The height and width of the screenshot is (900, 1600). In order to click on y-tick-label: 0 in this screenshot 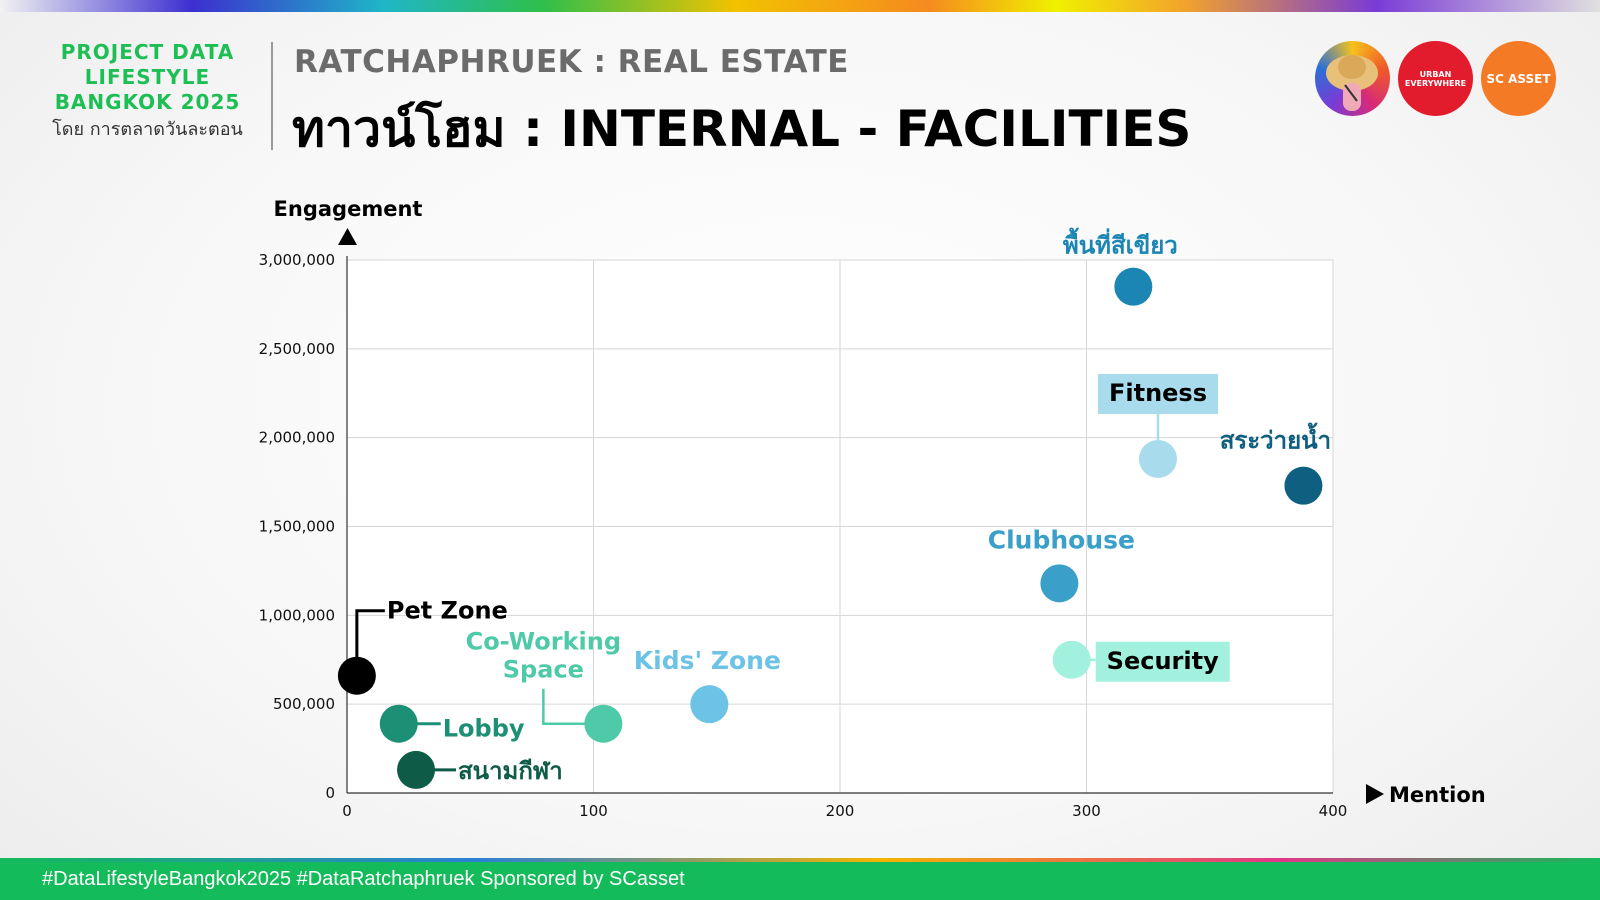, I will do `click(330, 793)`.